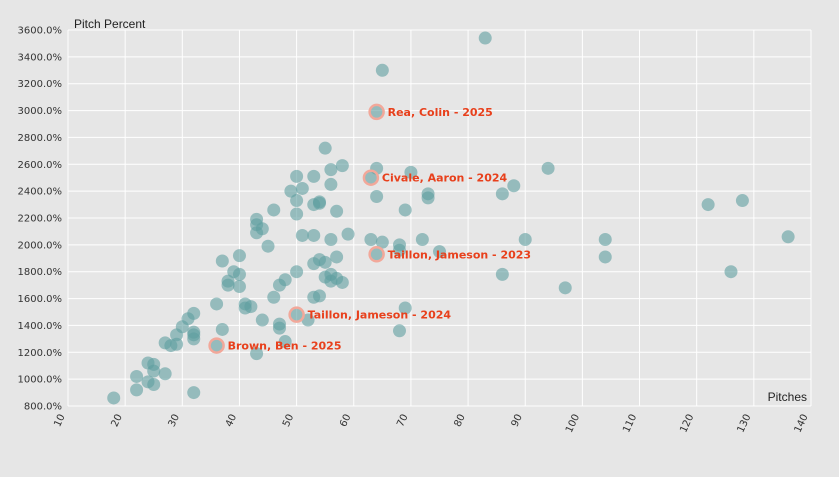  What do you see at coordinates (630, 424) in the screenshot?
I see `x-tick-label: 110` at bounding box center [630, 424].